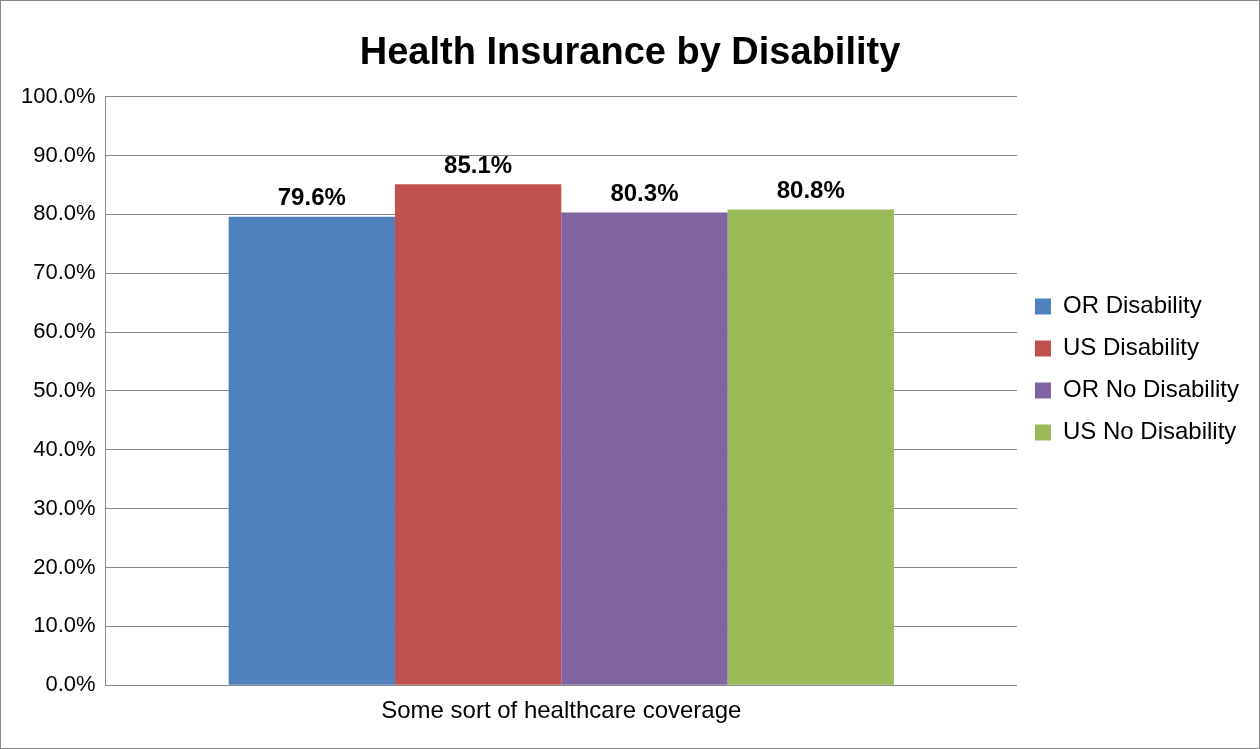 The height and width of the screenshot is (749, 1260). What do you see at coordinates (644, 193) in the screenshot?
I see `data-label: 80.3%` at bounding box center [644, 193].